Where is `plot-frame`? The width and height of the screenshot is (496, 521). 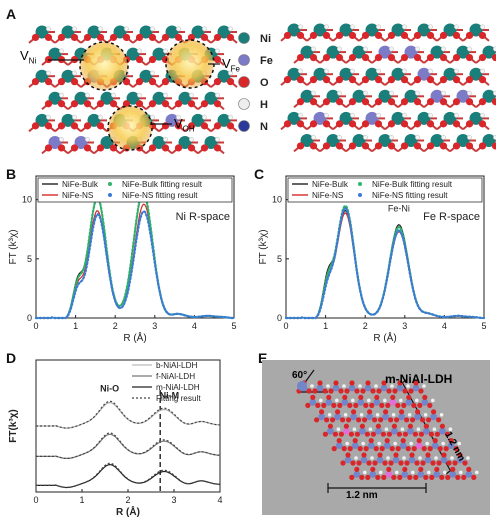 plot-frame is located at coordinates (385, 247).